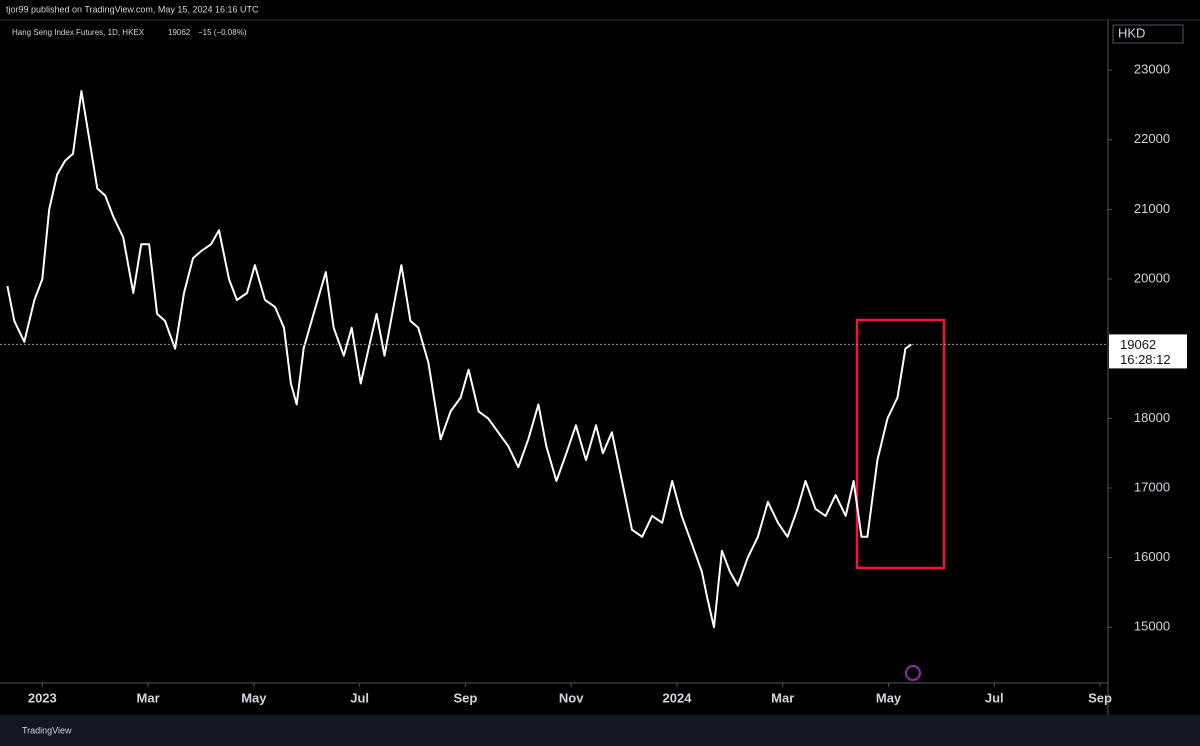  What do you see at coordinates (913, 673) in the screenshot?
I see `event-icon` at bounding box center [913, 673].